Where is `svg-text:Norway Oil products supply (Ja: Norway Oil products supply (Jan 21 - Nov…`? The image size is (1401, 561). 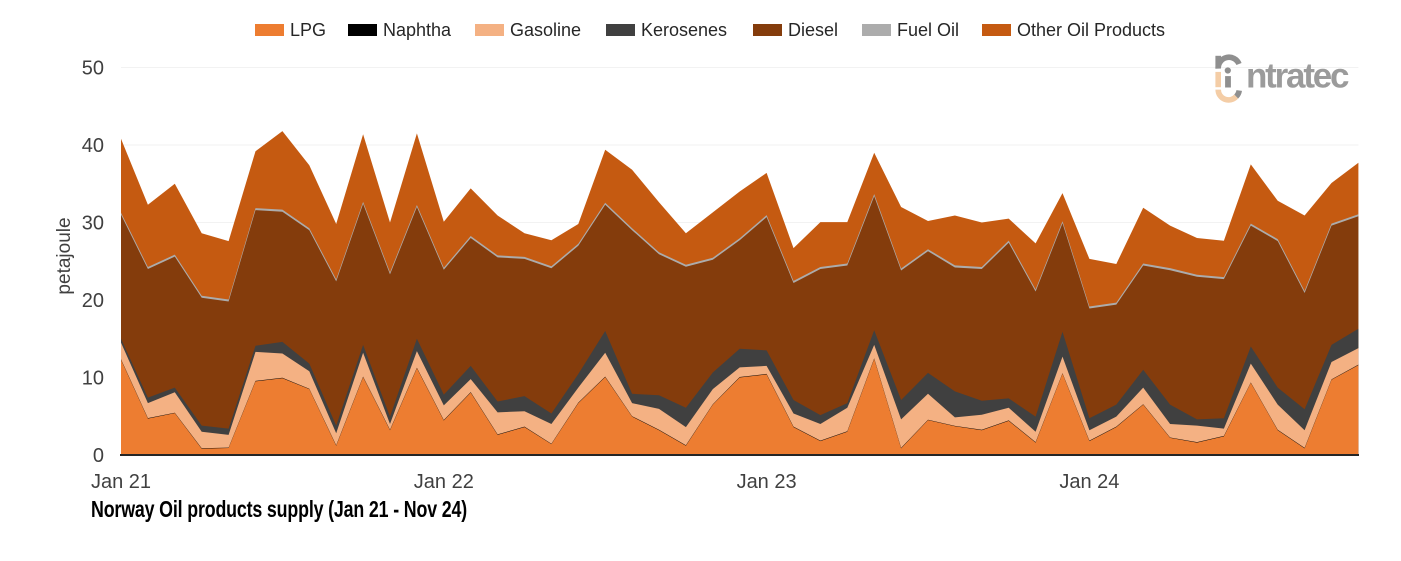 svg-text:Norway Oil products supply (Ja: Norway Oil products supply (Jan 21 - Nov… is located at coordinates (279, 509).